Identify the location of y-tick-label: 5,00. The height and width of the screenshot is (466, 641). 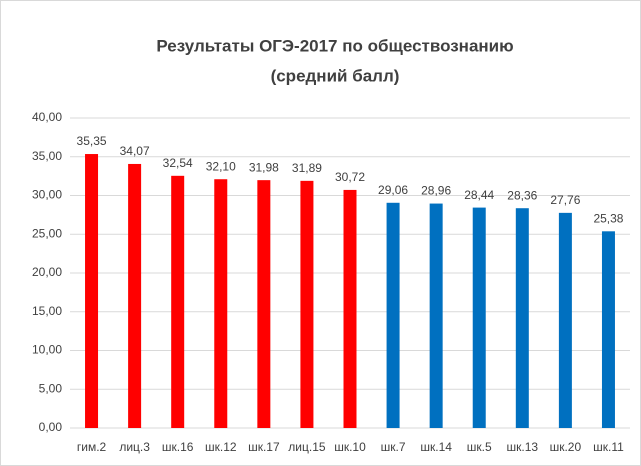
(51, 388).